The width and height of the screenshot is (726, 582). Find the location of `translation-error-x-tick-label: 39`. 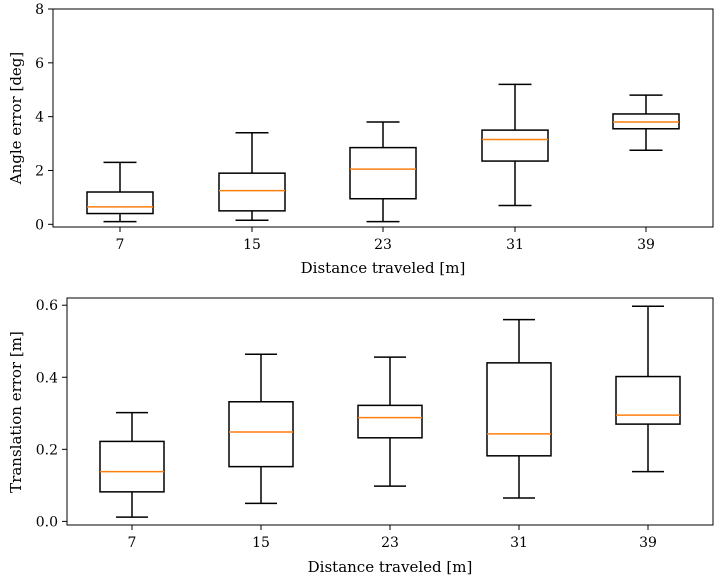

translation-error-x-tick-label: 39 is located at coordinates (648, 543).